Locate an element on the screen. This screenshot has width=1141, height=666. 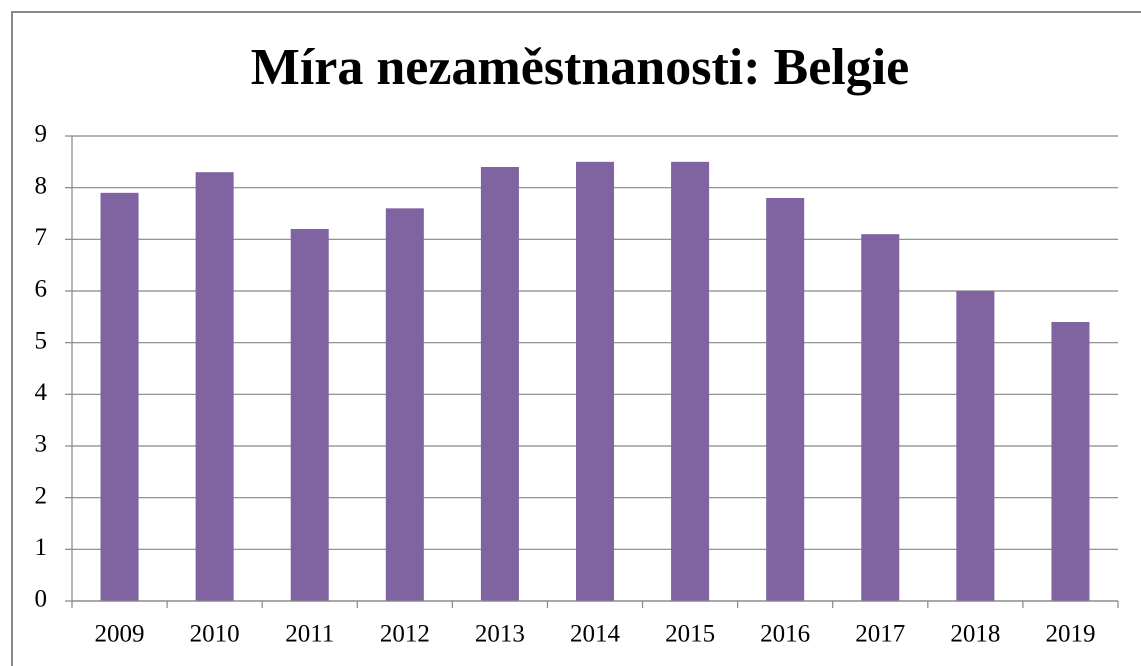
y-tick-label: 4 is located at coordinates (41, 392).